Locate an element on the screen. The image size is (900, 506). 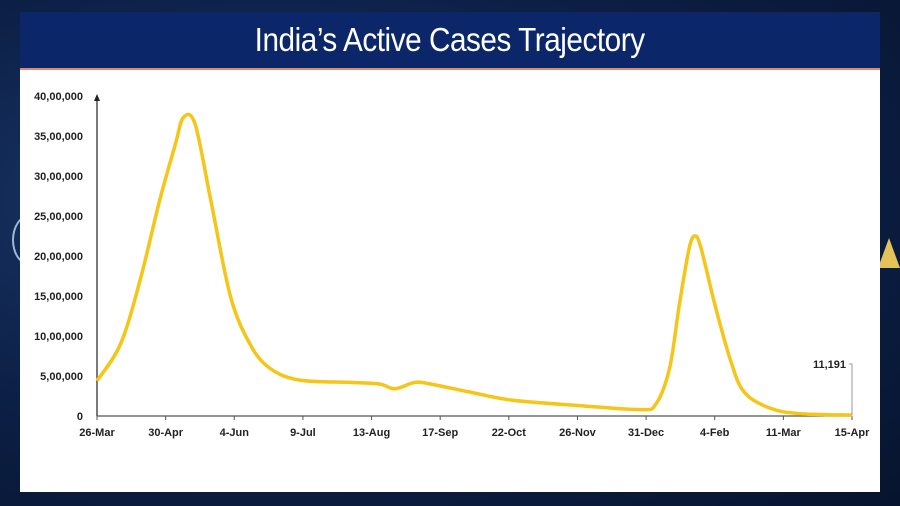
x-tick-label: 15-Apr is located at coordinates (853, 433).